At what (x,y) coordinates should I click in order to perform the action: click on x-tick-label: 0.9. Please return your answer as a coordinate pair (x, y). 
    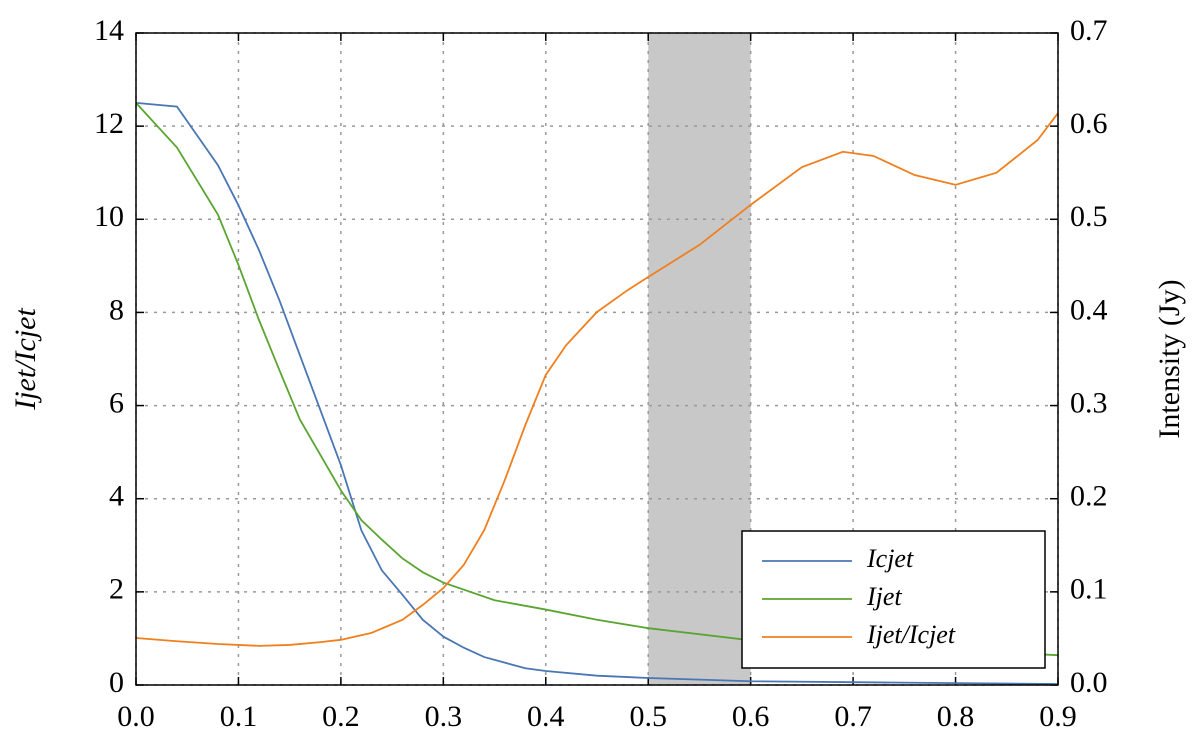
    Looking at the image, I should click on (1058, 716).